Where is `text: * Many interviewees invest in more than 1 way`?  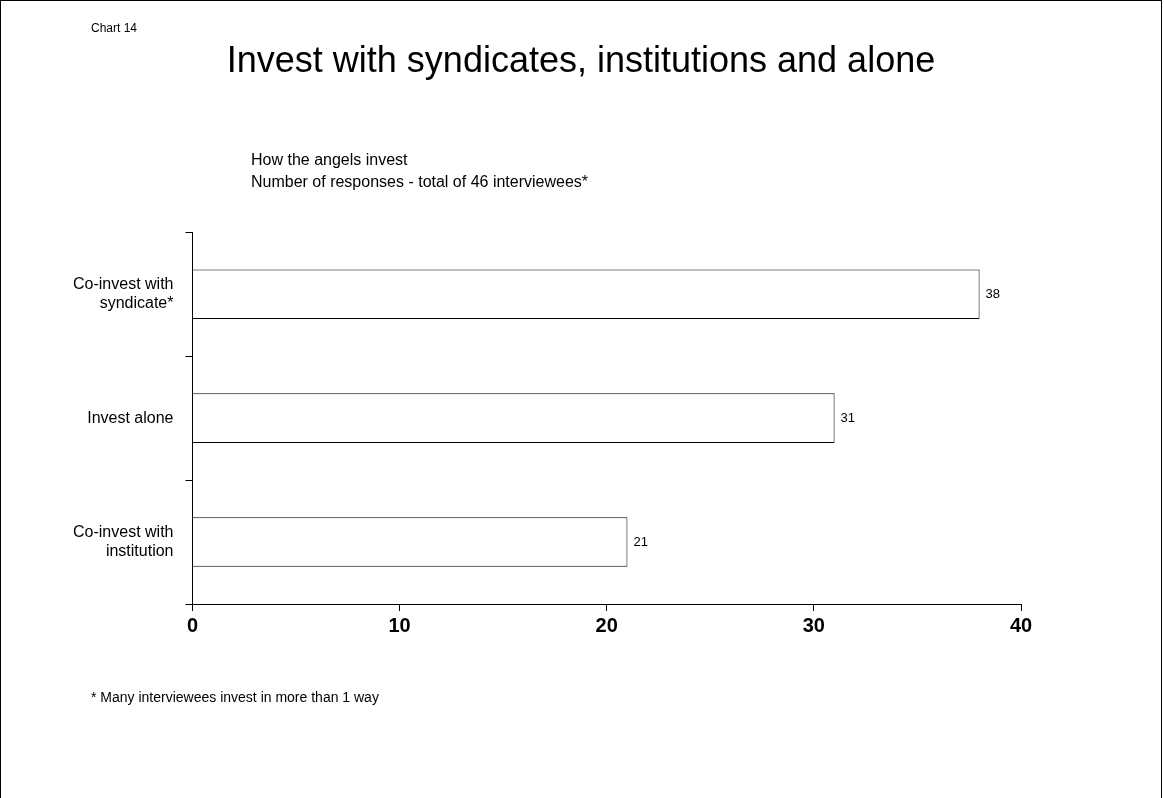 text: * Many interviewees invest in more than 1 way is located at coordinates (235, 697).